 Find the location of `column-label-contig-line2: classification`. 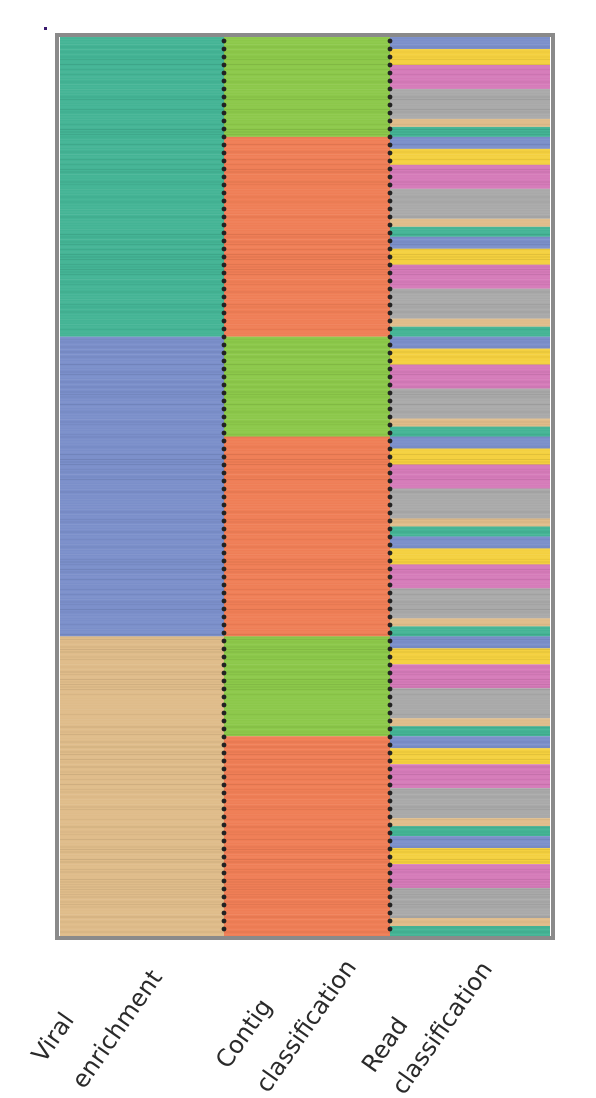

column-label-contig-line2: classification is located at coordinates (306, 1025).